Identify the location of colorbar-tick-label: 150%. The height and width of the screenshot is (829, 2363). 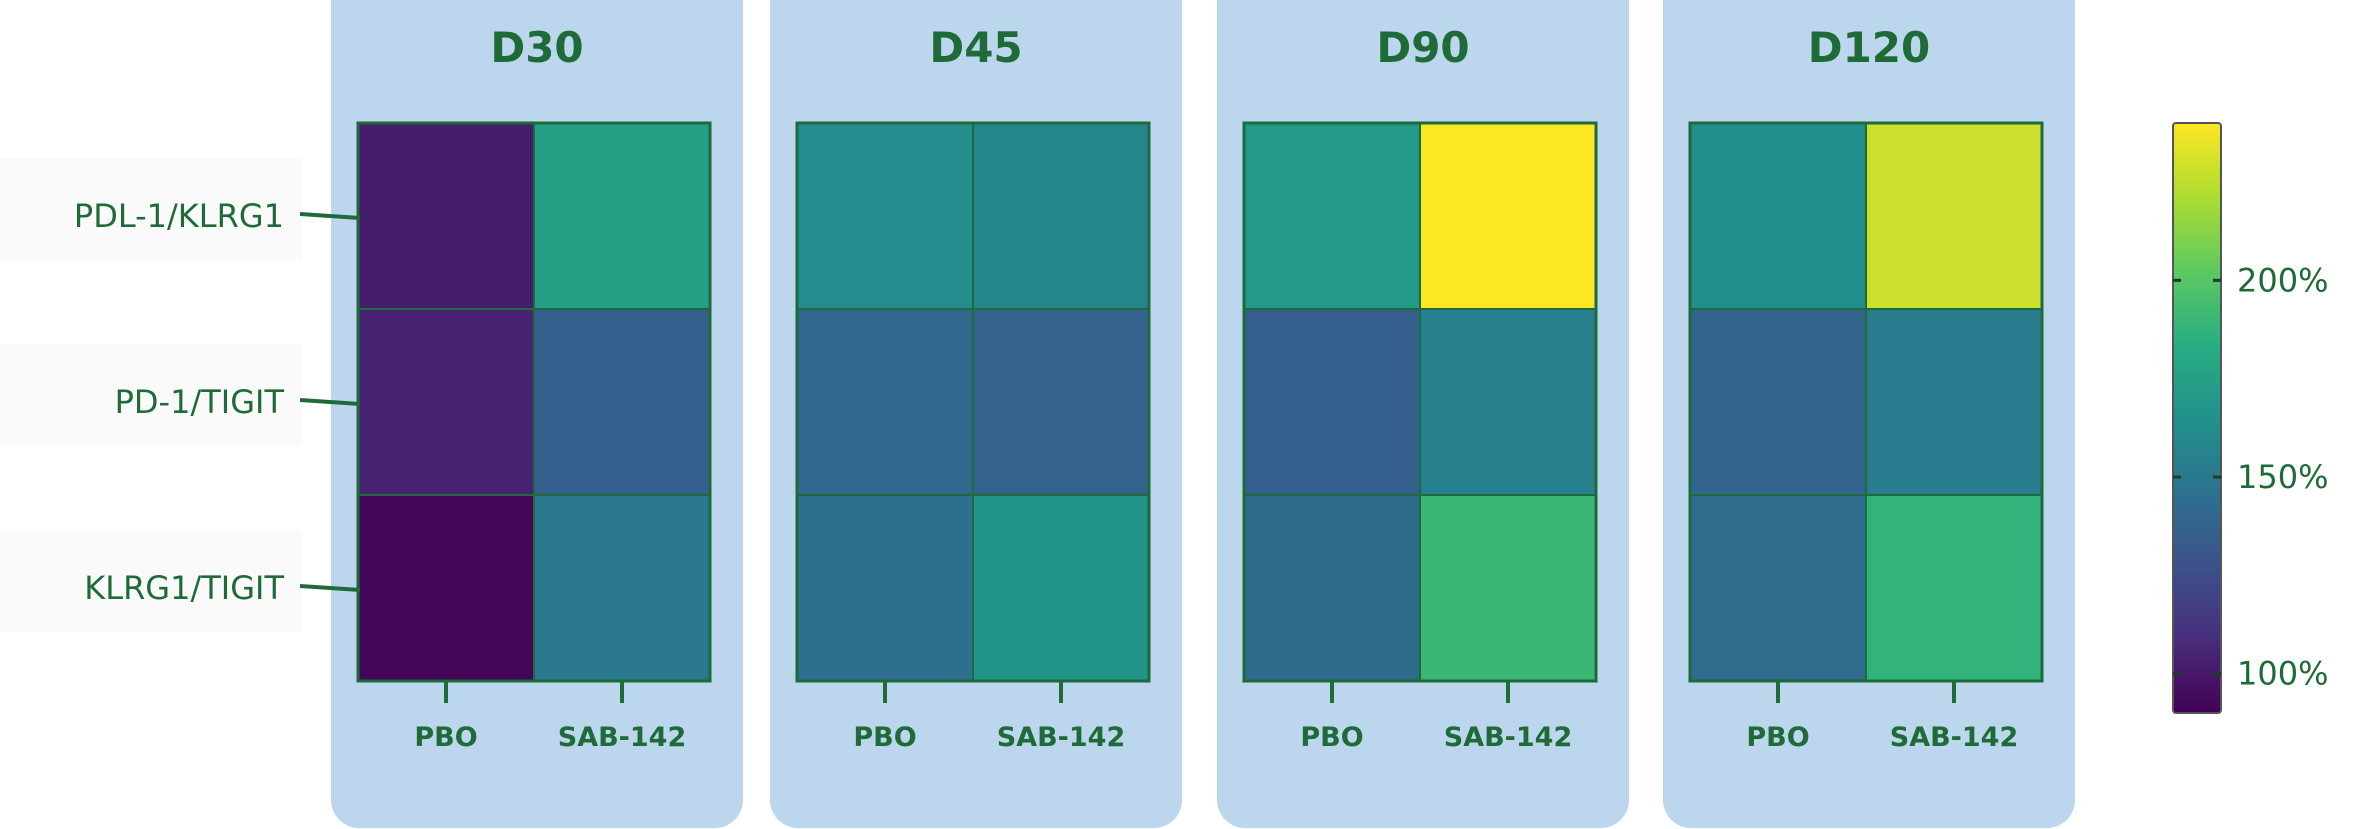
(2282, 477).